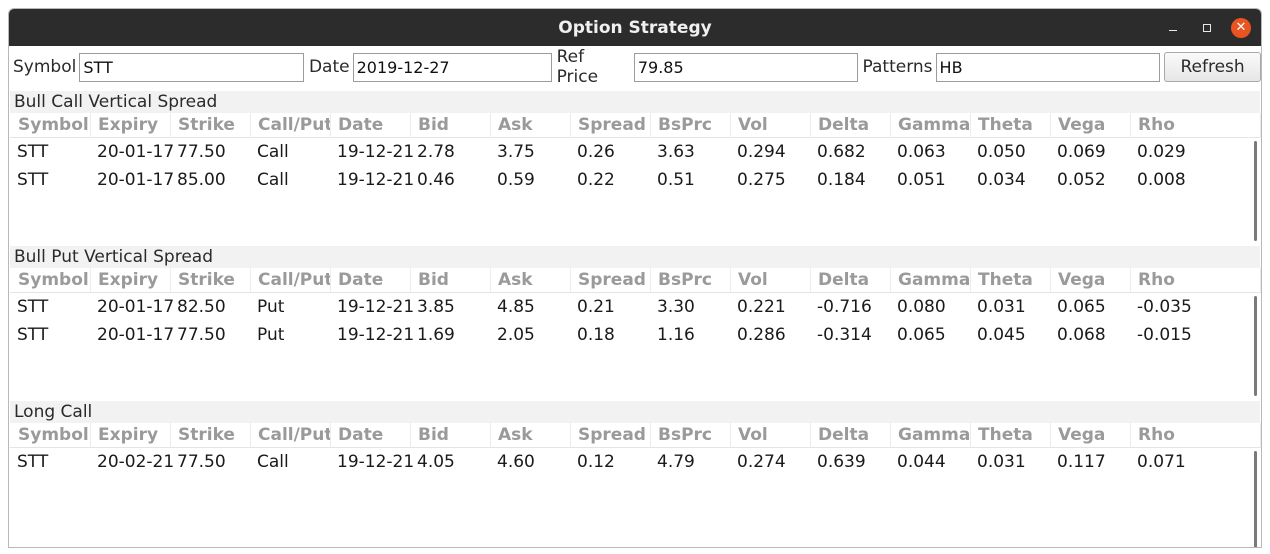  What do you see at coordinates (841, 462) in the screenshot?
I see `table-cell: 0.639` at bounding box center [841, 462].